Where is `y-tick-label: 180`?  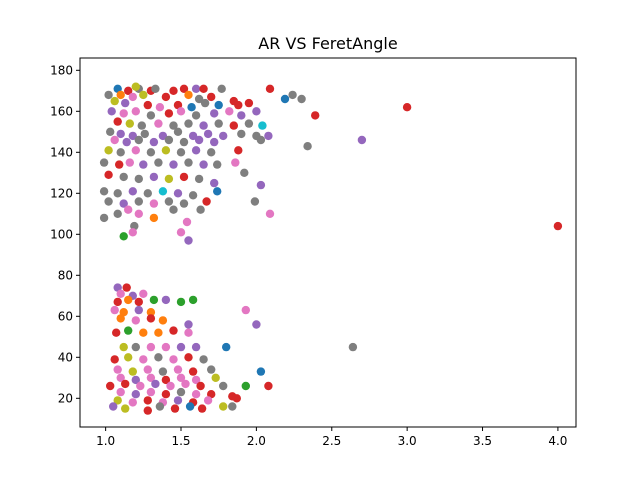
y-tick-label: 180 is located at coordinates (61, 70).